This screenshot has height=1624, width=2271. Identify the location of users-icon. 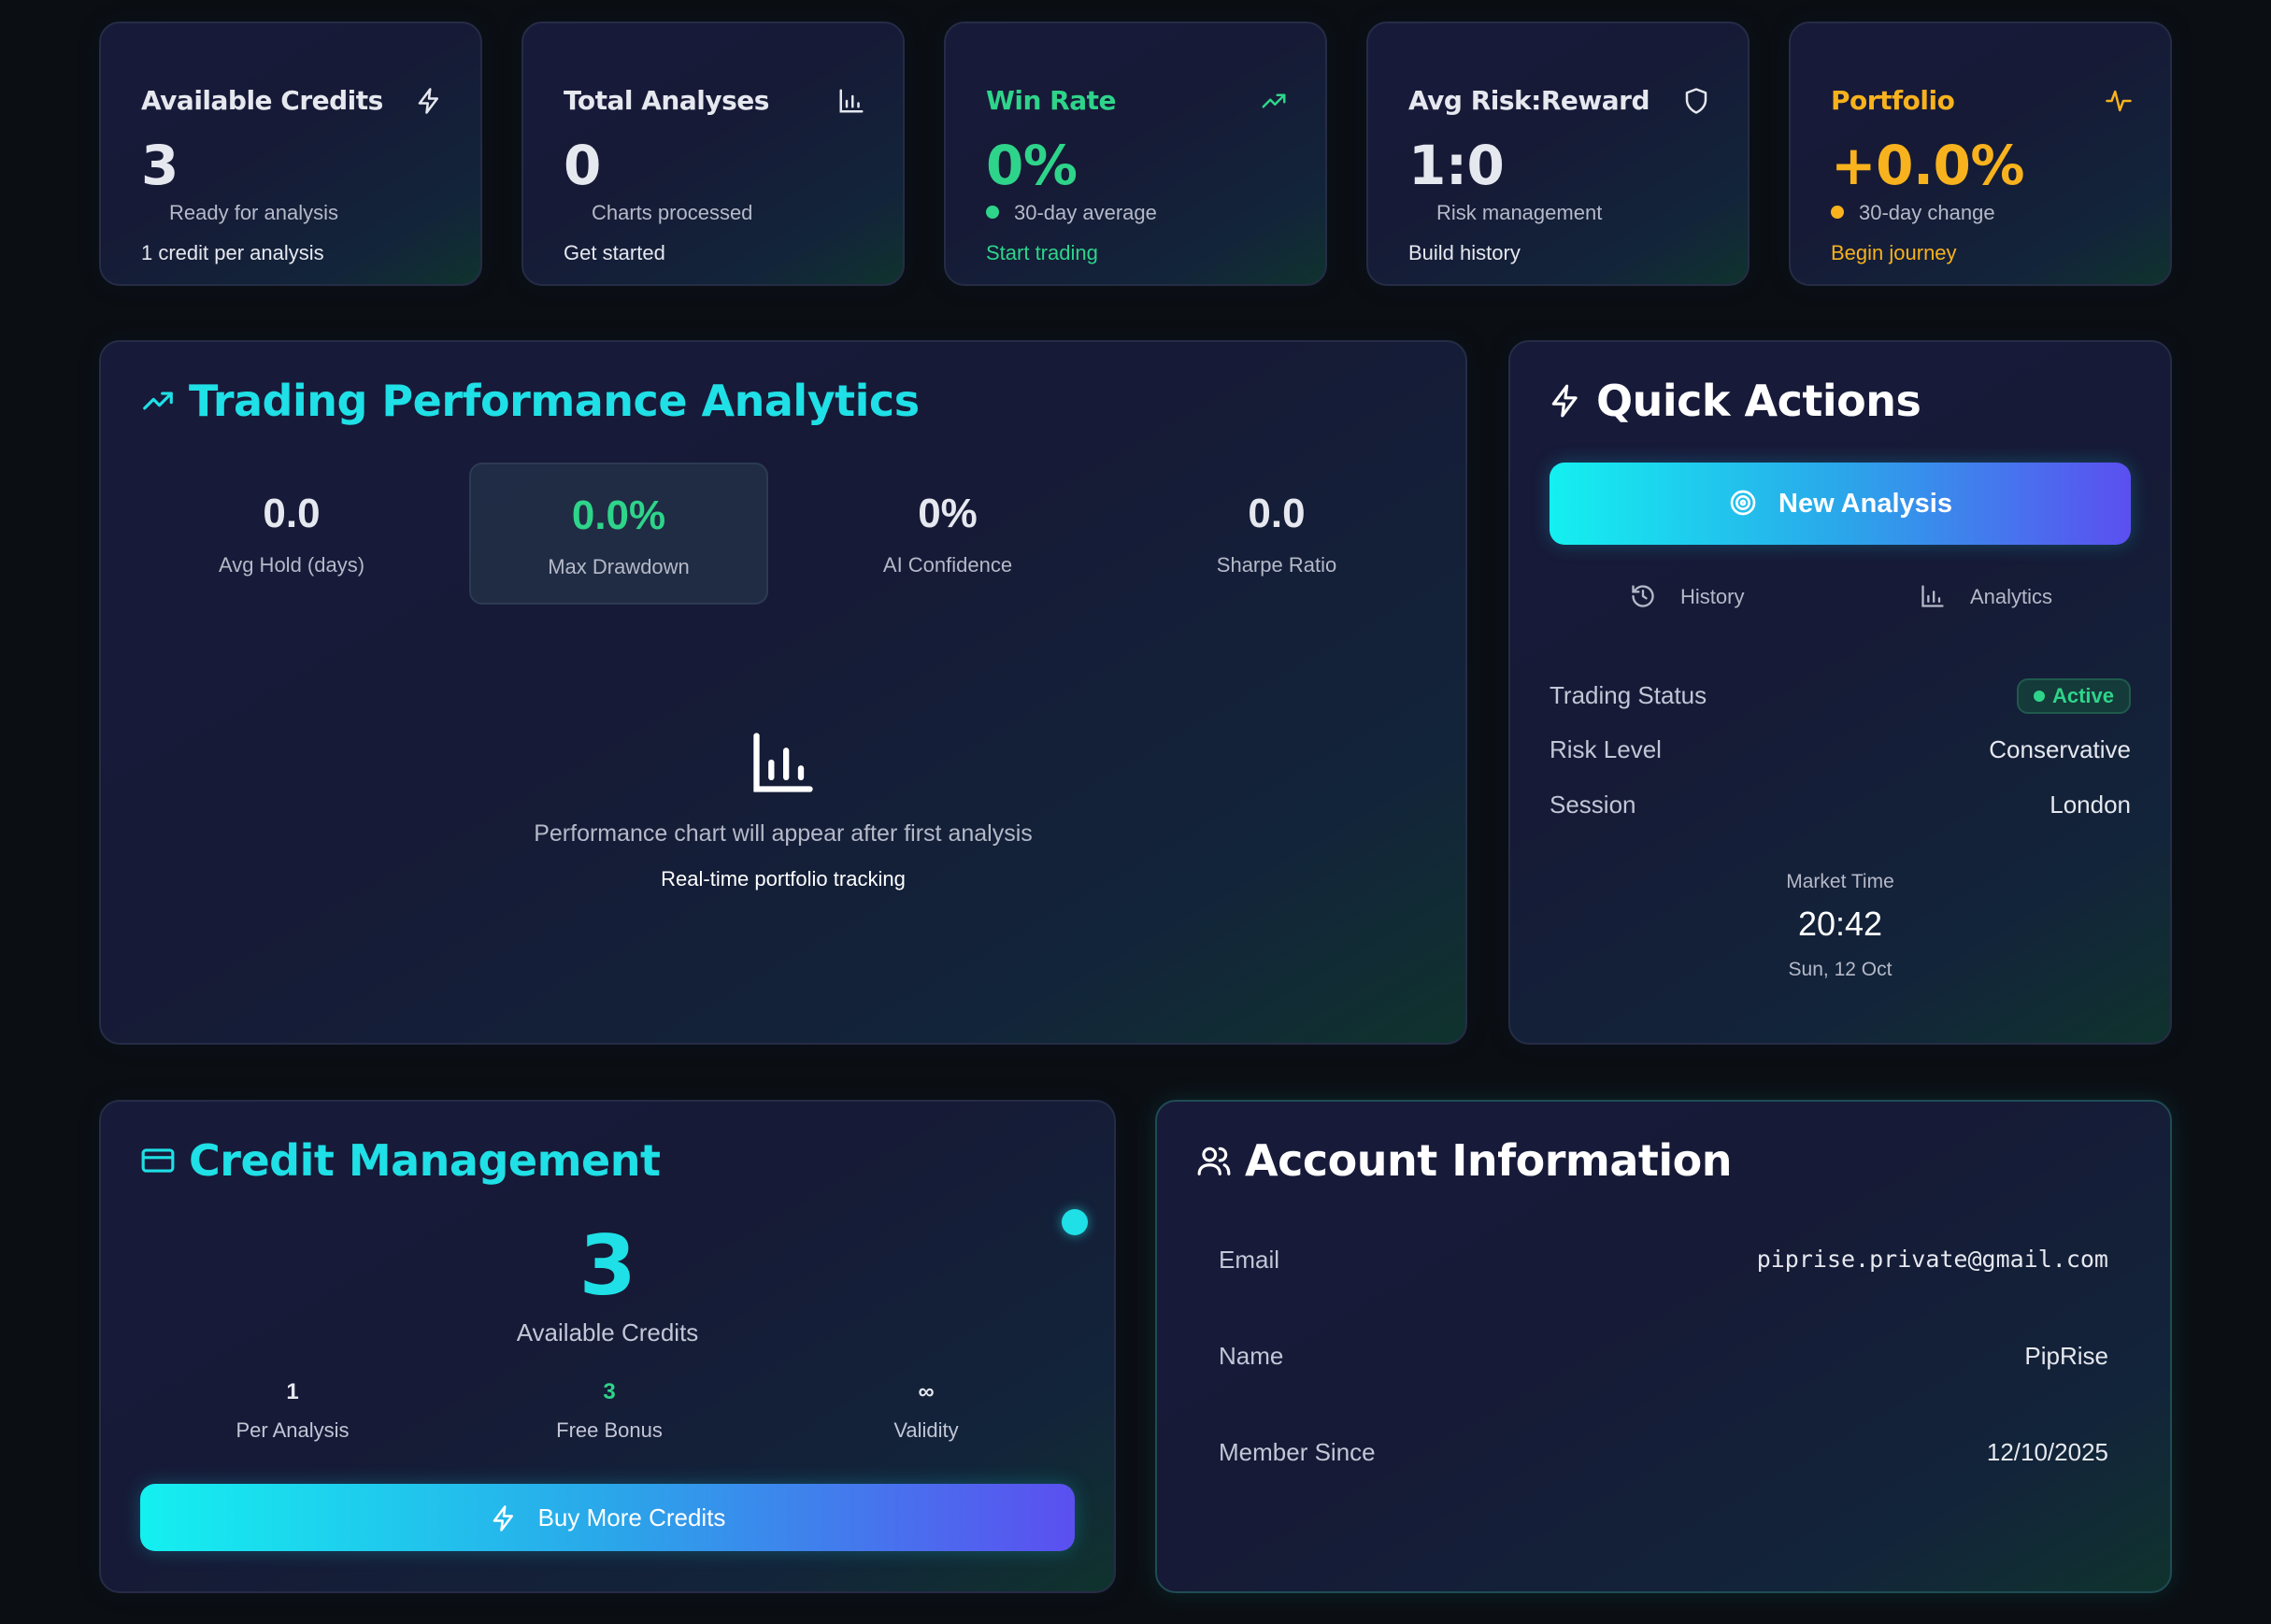
(1214, 1161).